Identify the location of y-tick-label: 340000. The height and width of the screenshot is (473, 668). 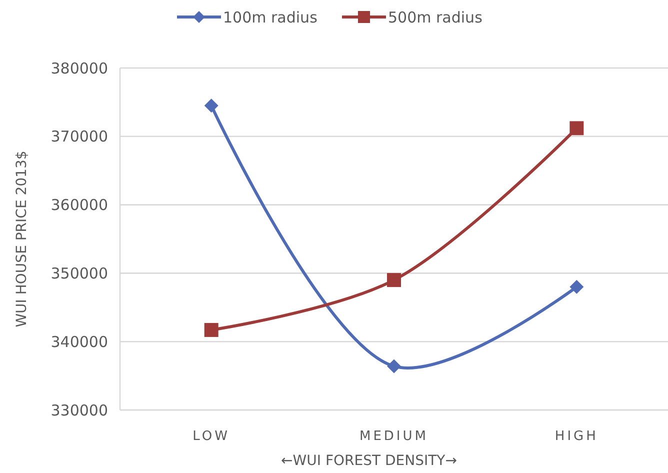
(79, 341).